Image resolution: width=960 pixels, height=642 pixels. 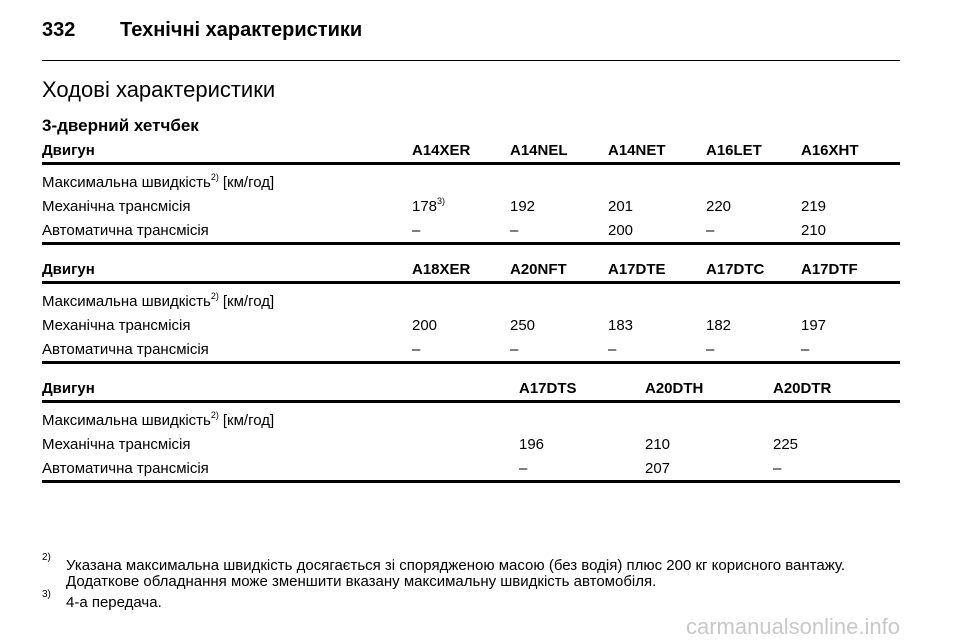 What do you see at coordinates (159, 89) in the screenshot?
I see `section-title: Ходові характеристики` at bounding box center [159, 89].